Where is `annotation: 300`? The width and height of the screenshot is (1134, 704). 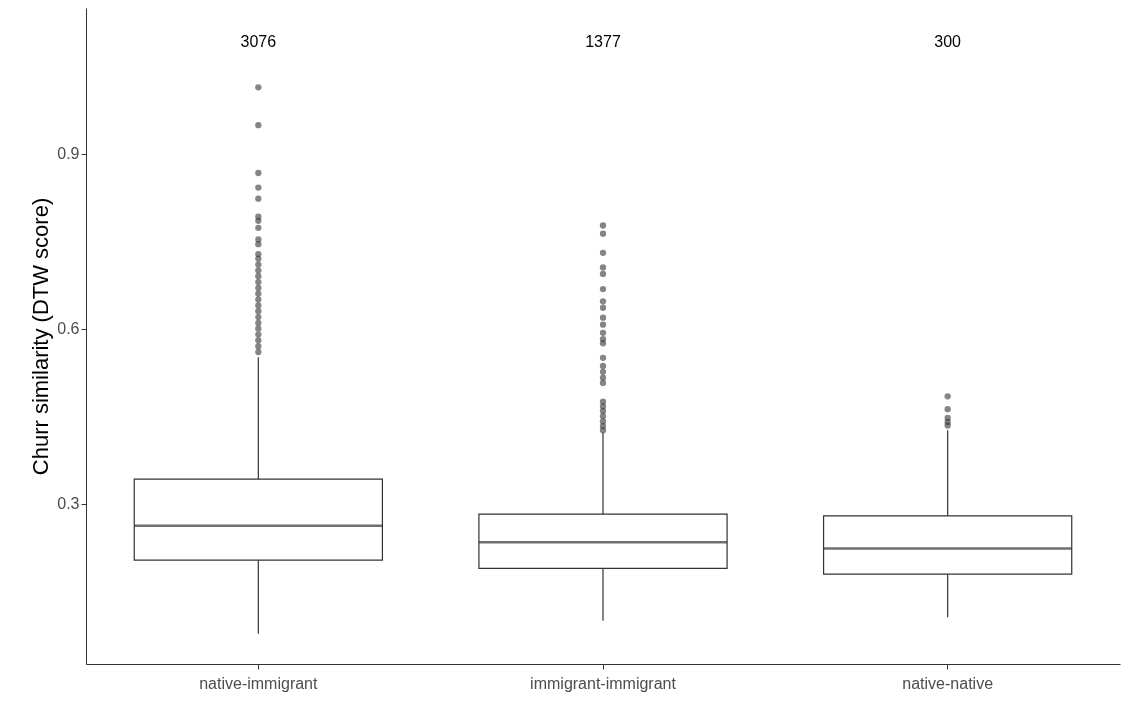
annotation: 300 is located at coordinates (948, 41).